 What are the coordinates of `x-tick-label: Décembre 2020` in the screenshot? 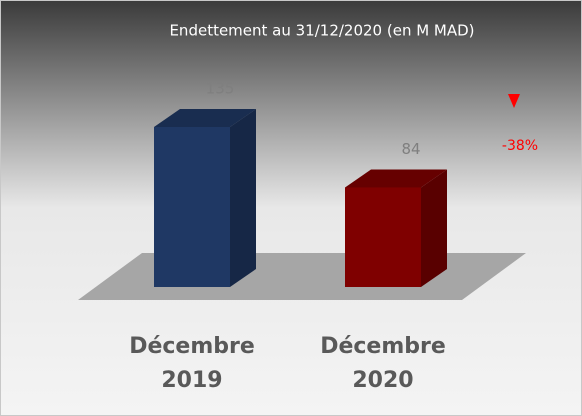 It's located at (383, 363).